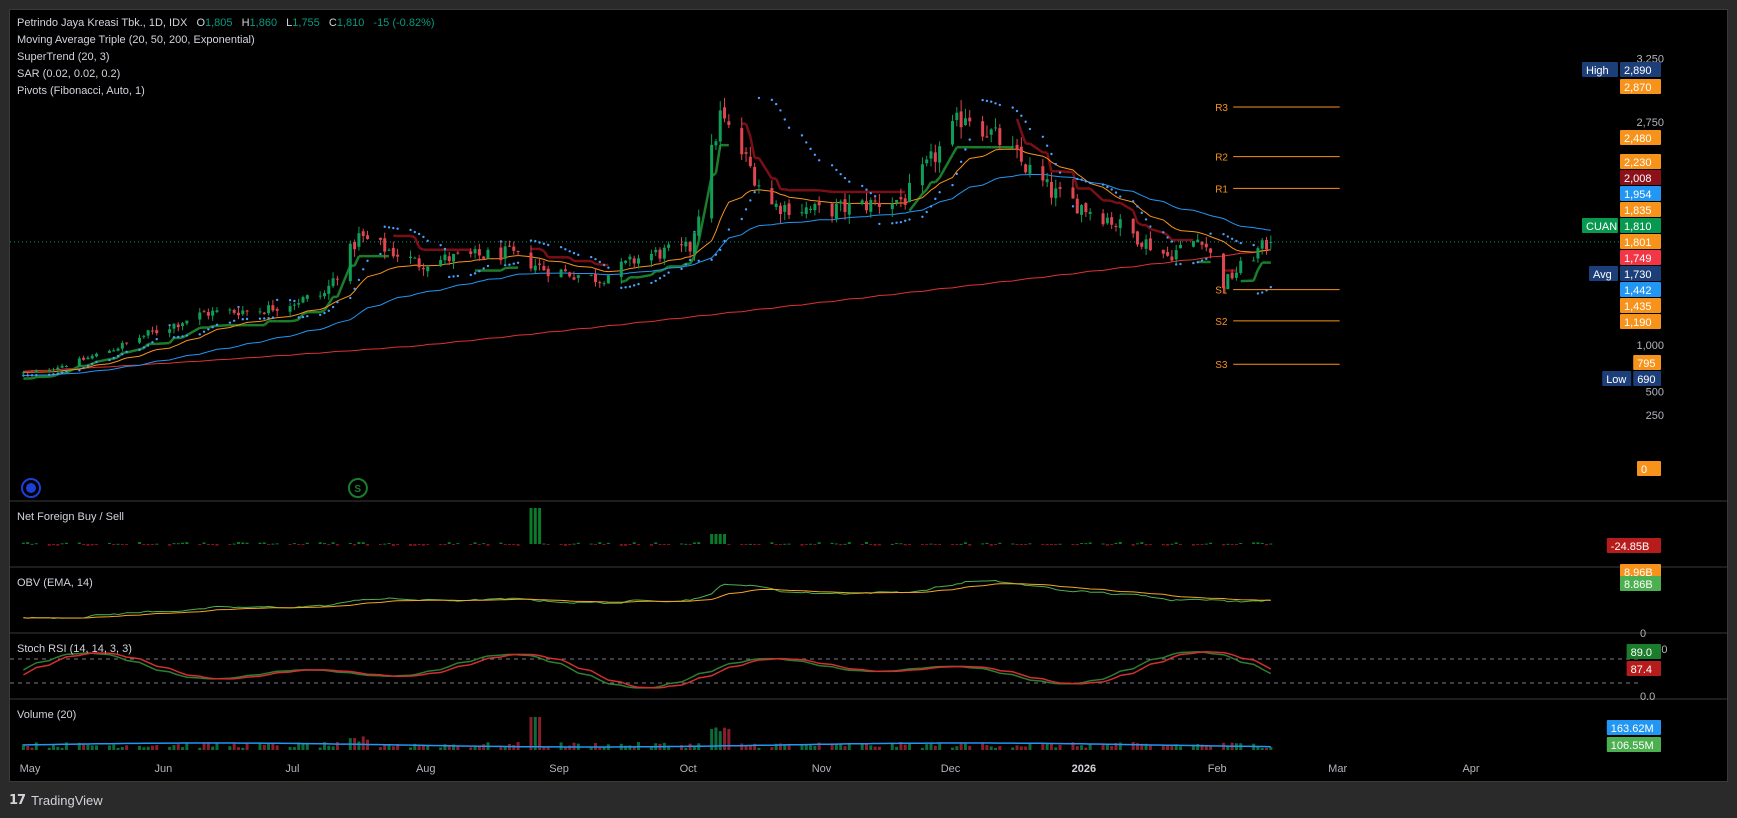 This screenshot has height=818, width=1737. Describe the element at coordinates (559, 769) in the screenshot. I see `time-axis-label: Sep` at that location.